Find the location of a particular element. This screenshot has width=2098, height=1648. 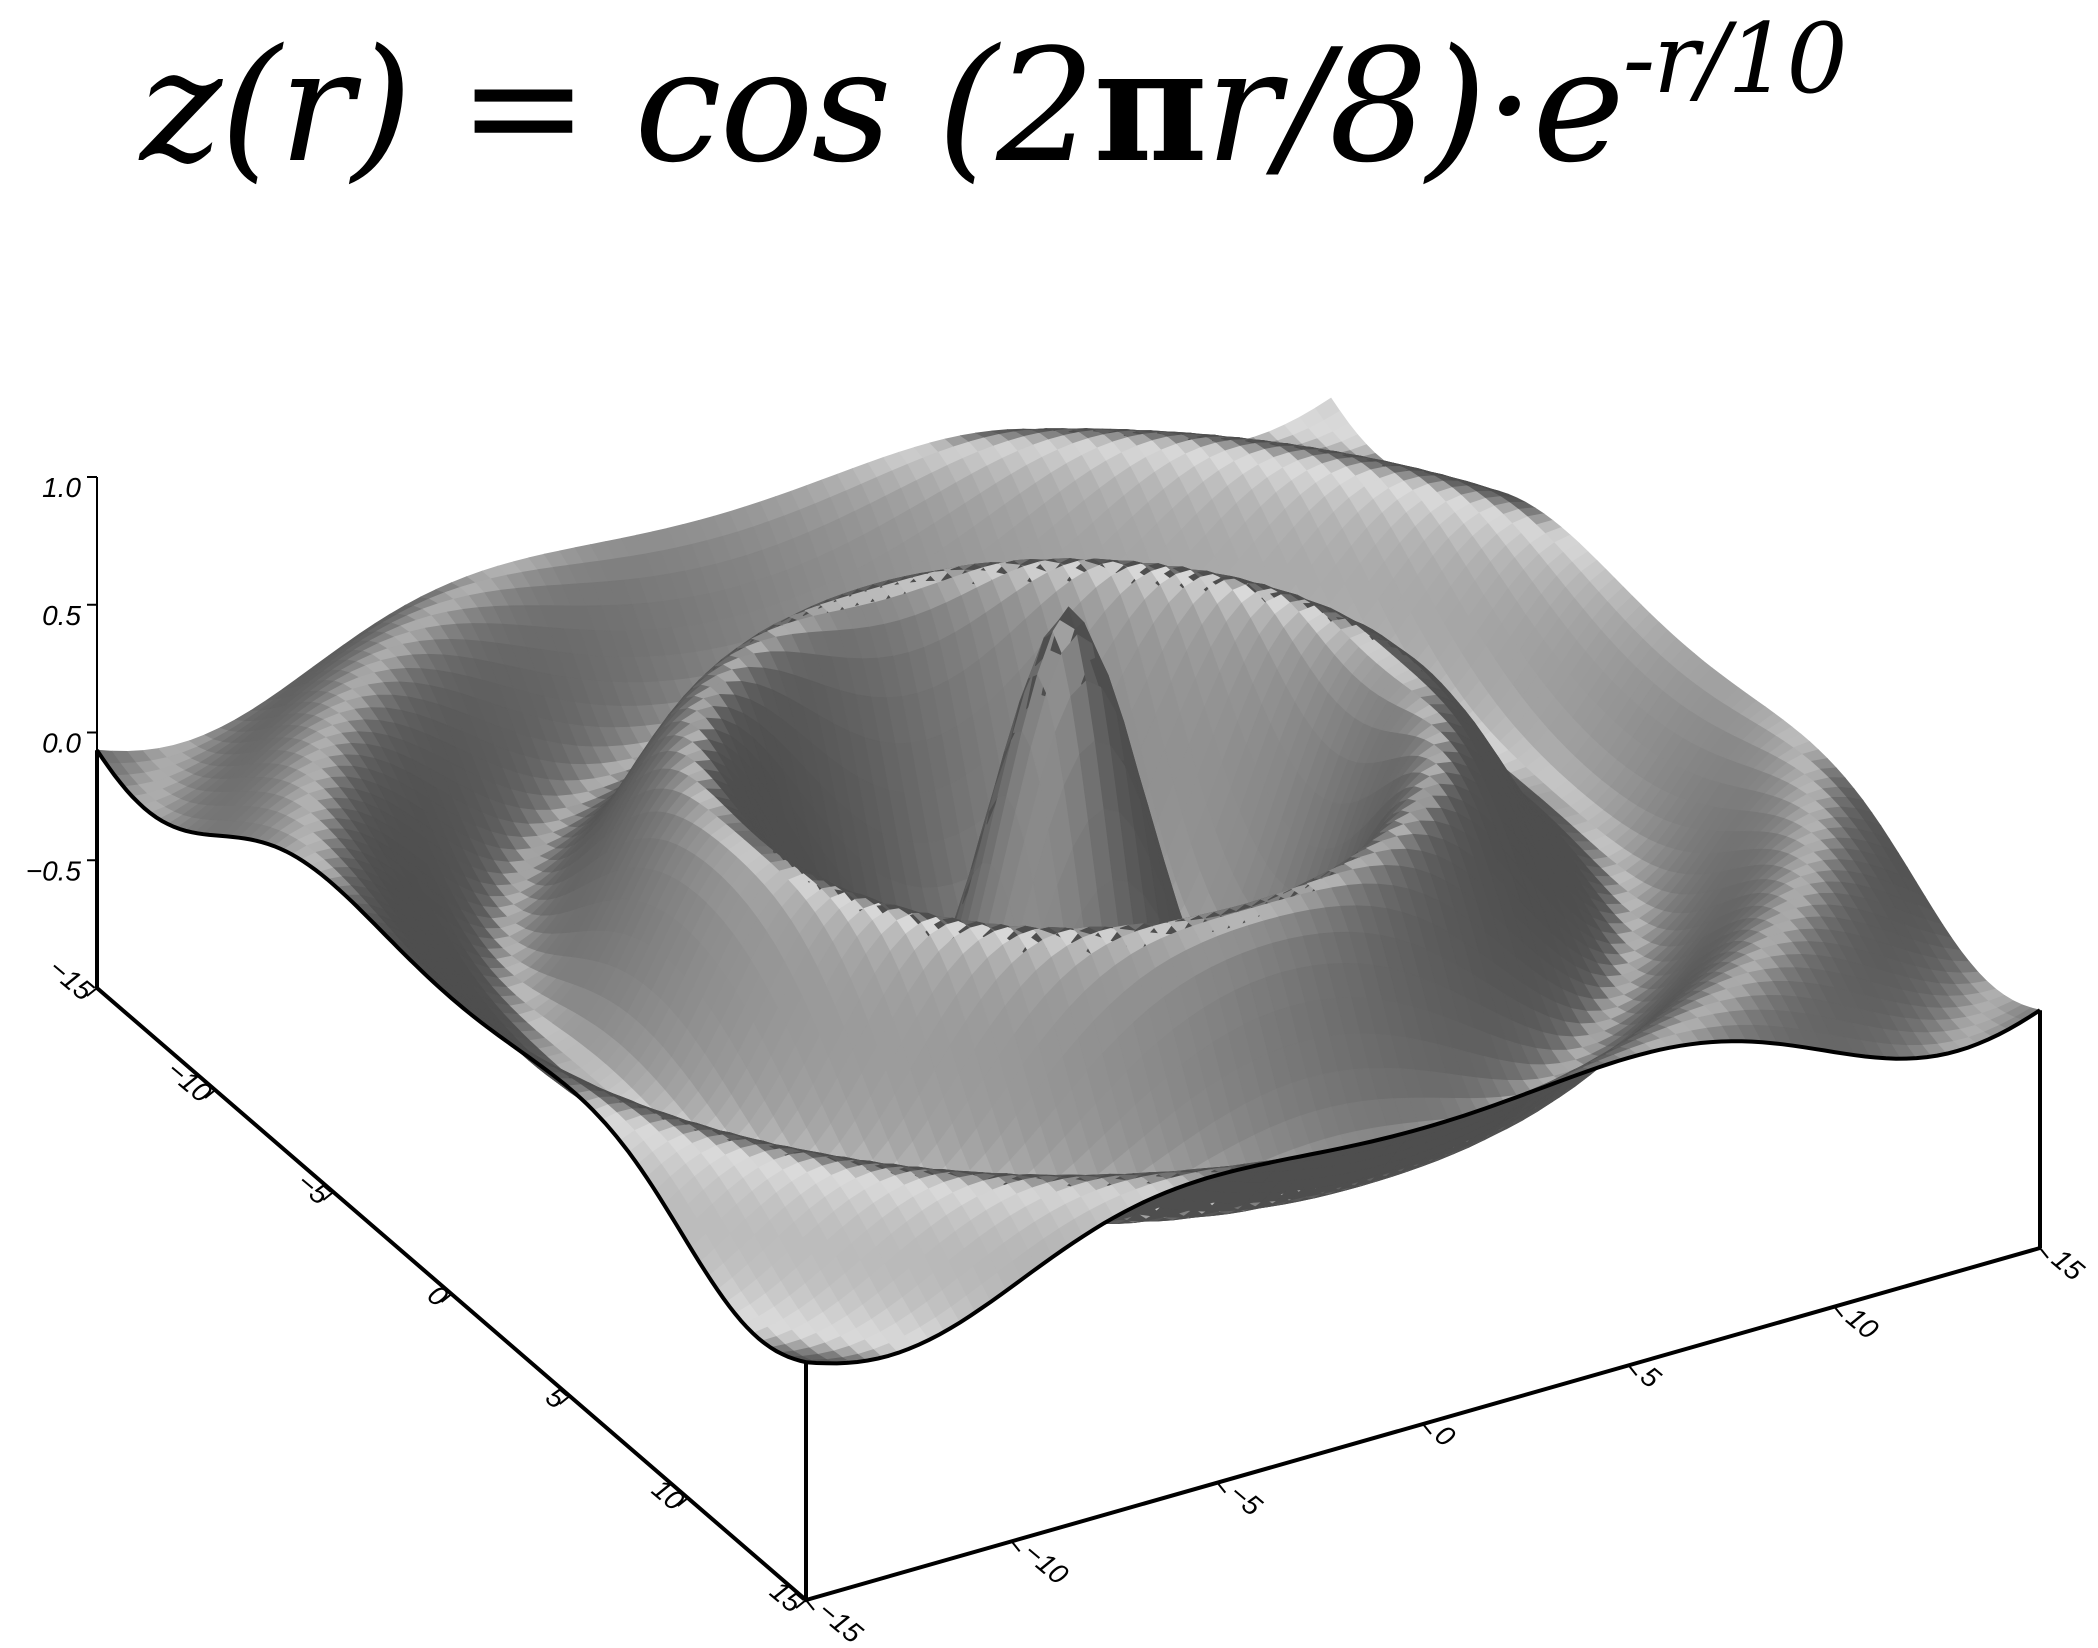

chart-title: z(r) = cos (2πr/8)·e-r/10 is located at coordinates (994, 97).